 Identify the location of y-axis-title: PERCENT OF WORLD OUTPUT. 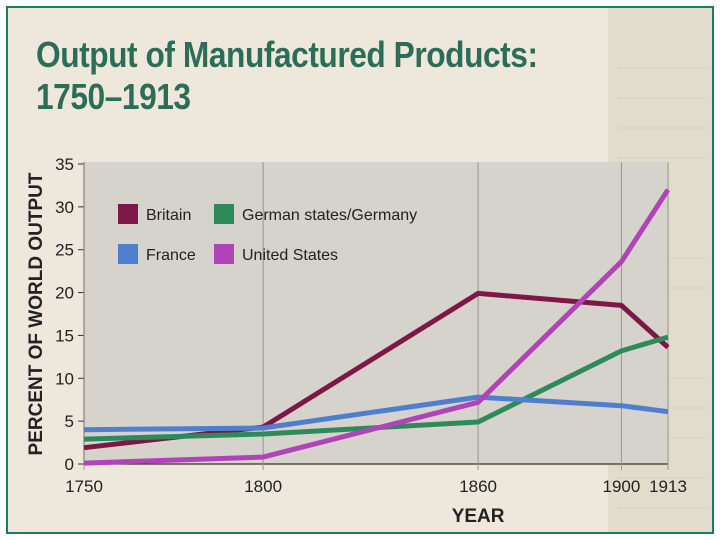
(36, 313).